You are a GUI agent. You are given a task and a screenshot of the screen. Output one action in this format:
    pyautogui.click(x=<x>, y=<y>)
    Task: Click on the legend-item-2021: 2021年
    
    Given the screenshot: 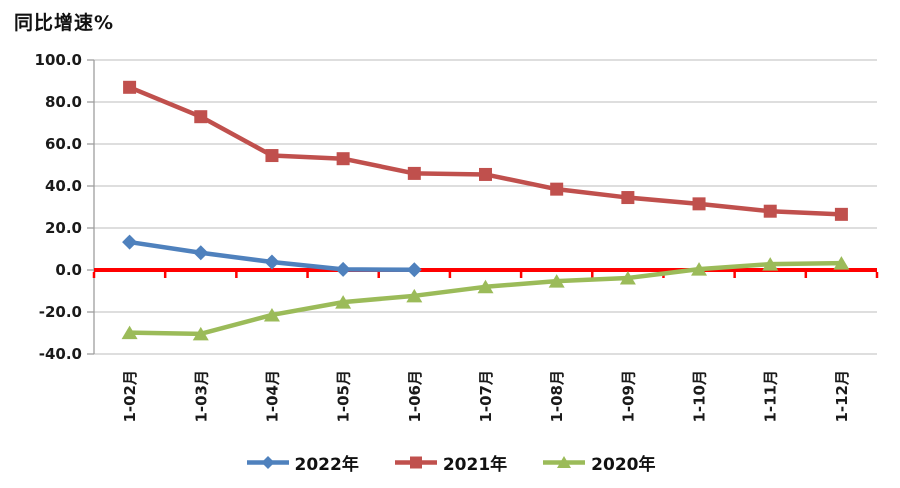 What is the action you would take?
    pyautogui.click(x=450, y=462)
    